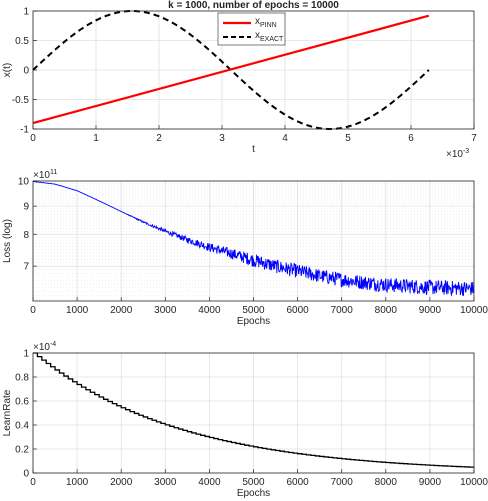 This screenshot has height=501, width=488. Describe the element at coordinates (53, 344) in the screenshot. I see `y-exponent-power: -4` at that location.